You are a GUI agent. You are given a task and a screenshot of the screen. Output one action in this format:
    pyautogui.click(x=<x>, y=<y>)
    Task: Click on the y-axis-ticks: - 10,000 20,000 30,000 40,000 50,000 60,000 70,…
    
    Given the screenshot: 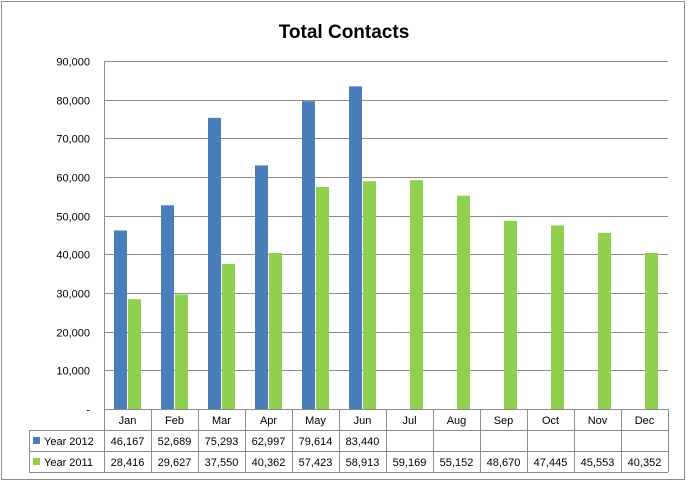 What is the action you would take?
    pyautogui.click(x=73, y=237)
    